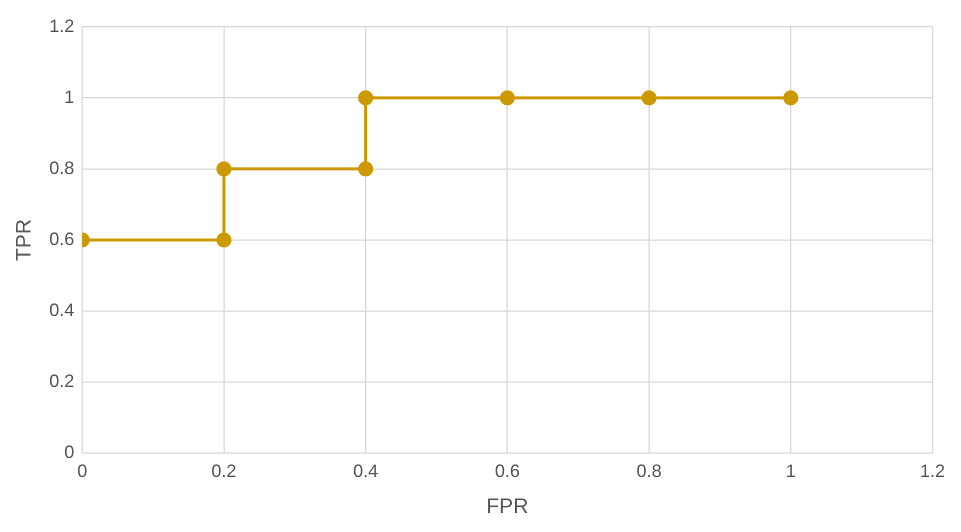 This screenshot has width=961, height=532. I want to click on x-tick-label: 1, so click(791, 470).